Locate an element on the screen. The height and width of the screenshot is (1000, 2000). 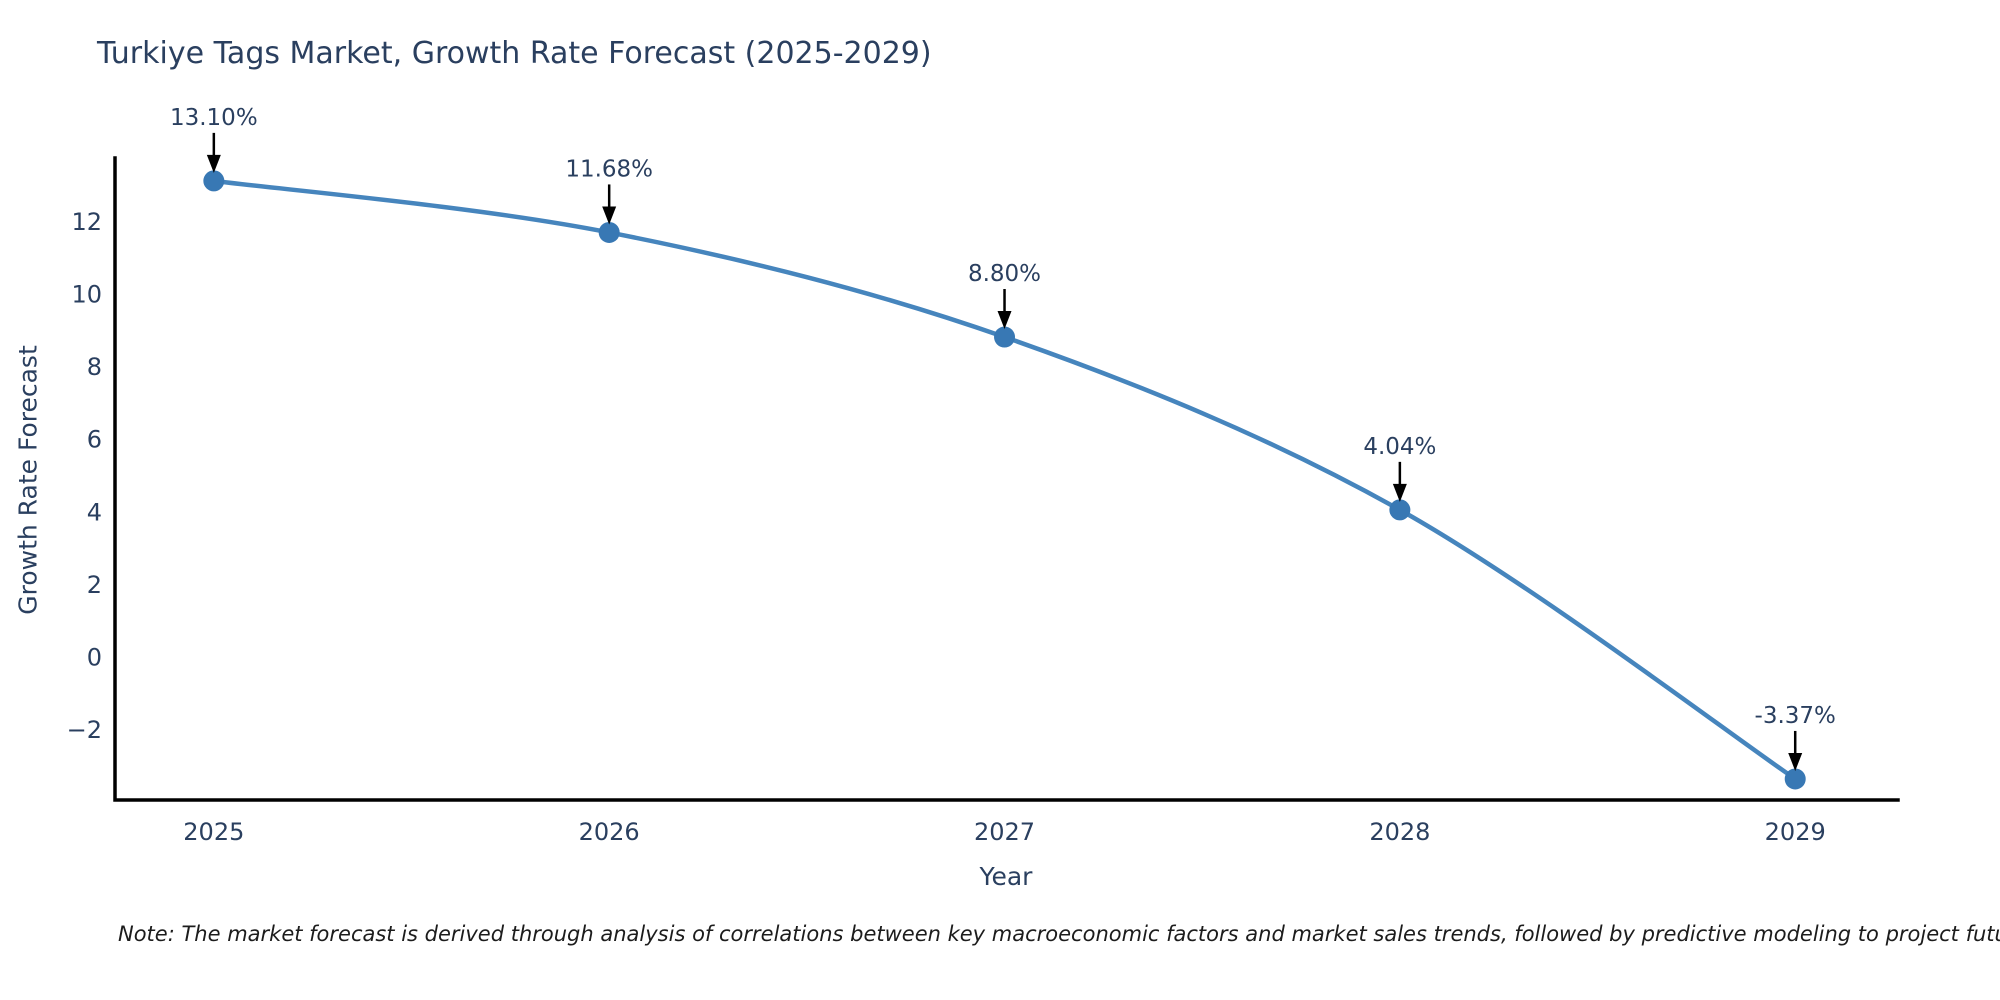
y-tick-label: 10 is located at coordinates (86, 294).